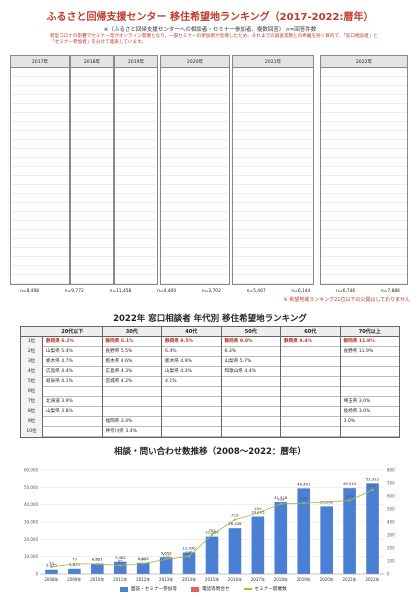 The height and width of the screenshot is (600, 420). I want to click on seminar-count-label: 136, so click(189, 551).